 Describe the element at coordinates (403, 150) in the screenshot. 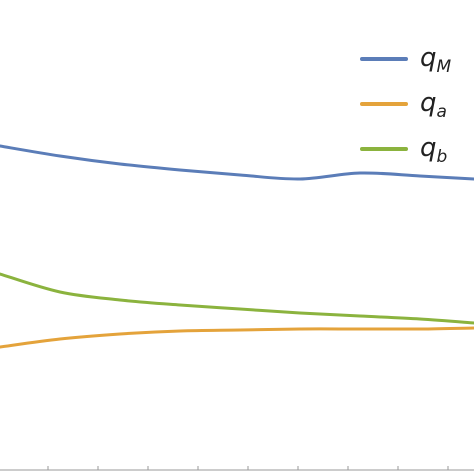

I see `legend-item-qb: qb` at that location.